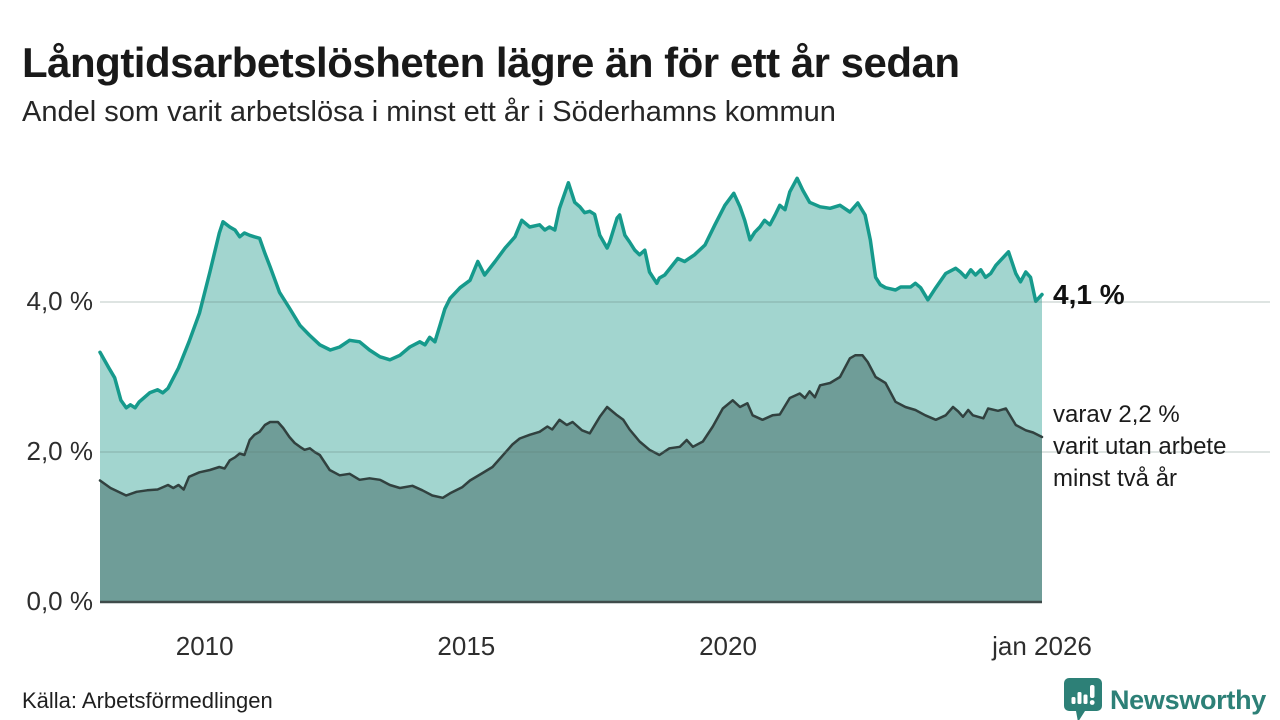 The width and height of the screenshot is (1280, 720). Describe the element at coordinates (204, 646) in the screenshot. I see `x-tick-label-2010: 2010` at that location.